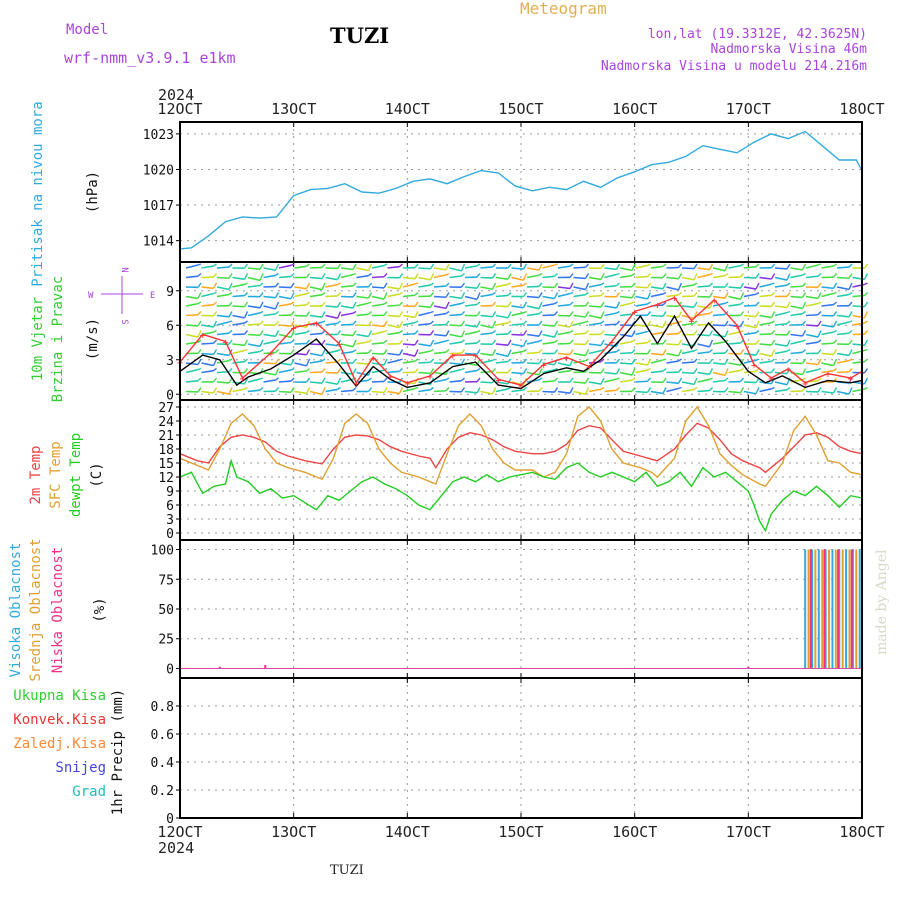  What do you see at coordinates (36, 609) in the screenshot?
I see `y-axis-label: Srednja Oblacnost` at bounding box center [36, 609].